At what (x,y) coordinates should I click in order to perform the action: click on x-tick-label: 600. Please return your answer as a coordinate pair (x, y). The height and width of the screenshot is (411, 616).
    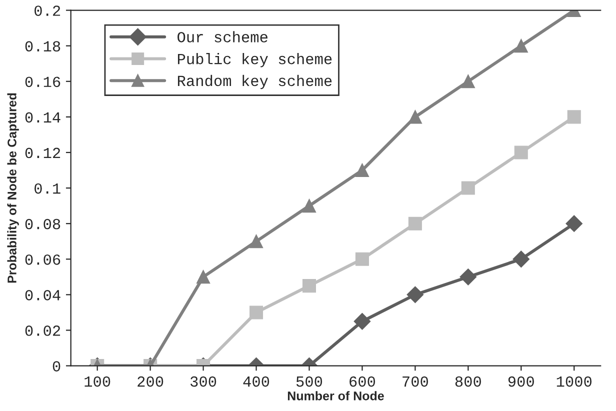
    Looking at the image, I should click on (363, 381).